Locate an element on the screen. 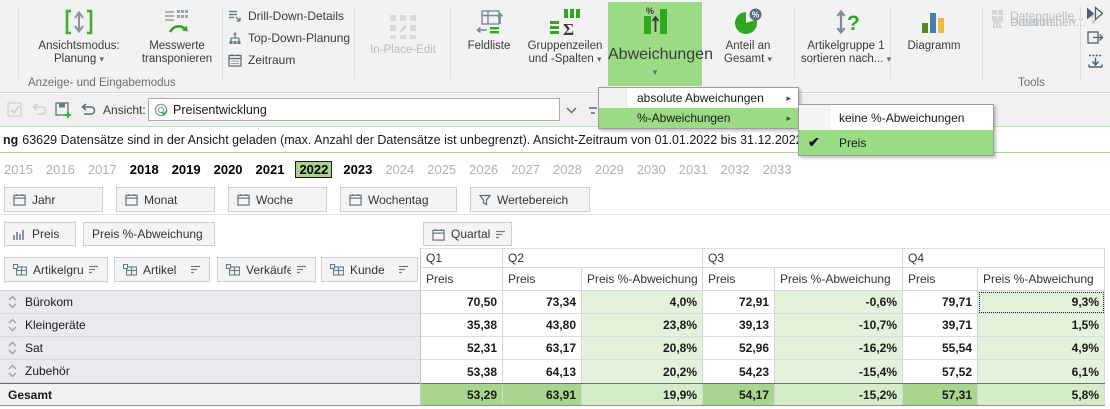 This screenshot has width=1110, height=409. row-label-buerokom: Bürokom is located at coordinates (210, 302).